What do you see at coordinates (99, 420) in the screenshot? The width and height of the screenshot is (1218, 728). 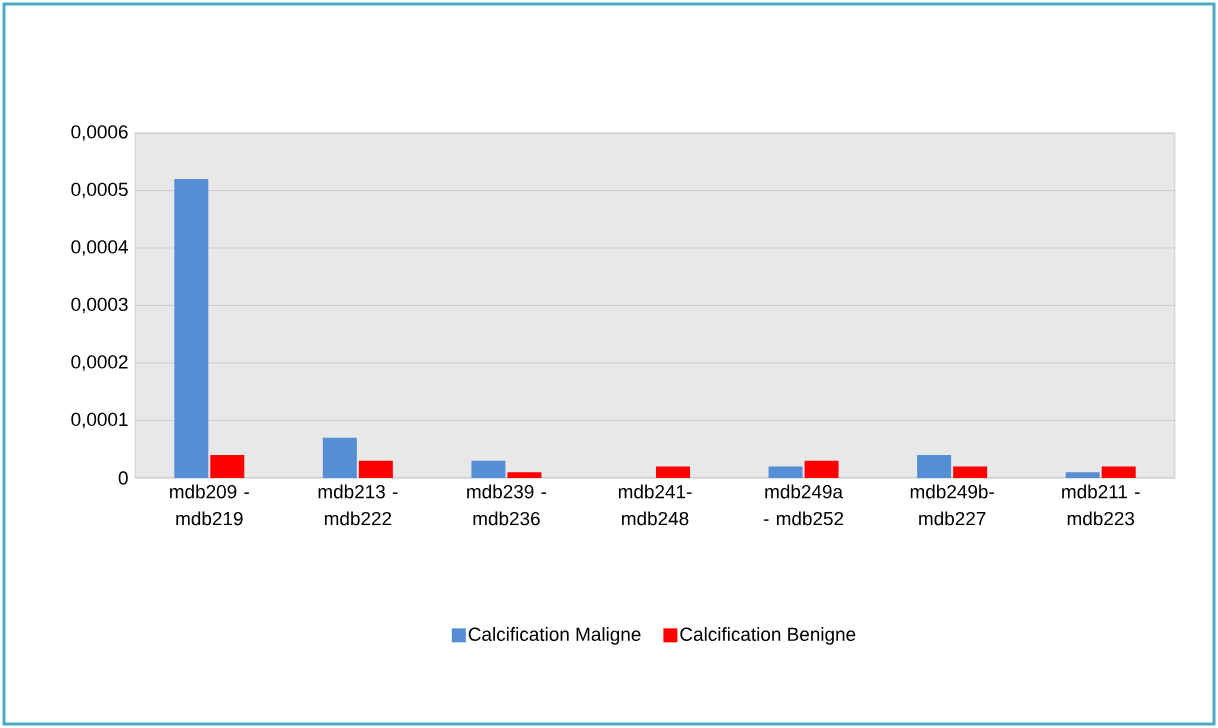 I see `y-tick-label: 0,0001` at bounding box center [99, 420].